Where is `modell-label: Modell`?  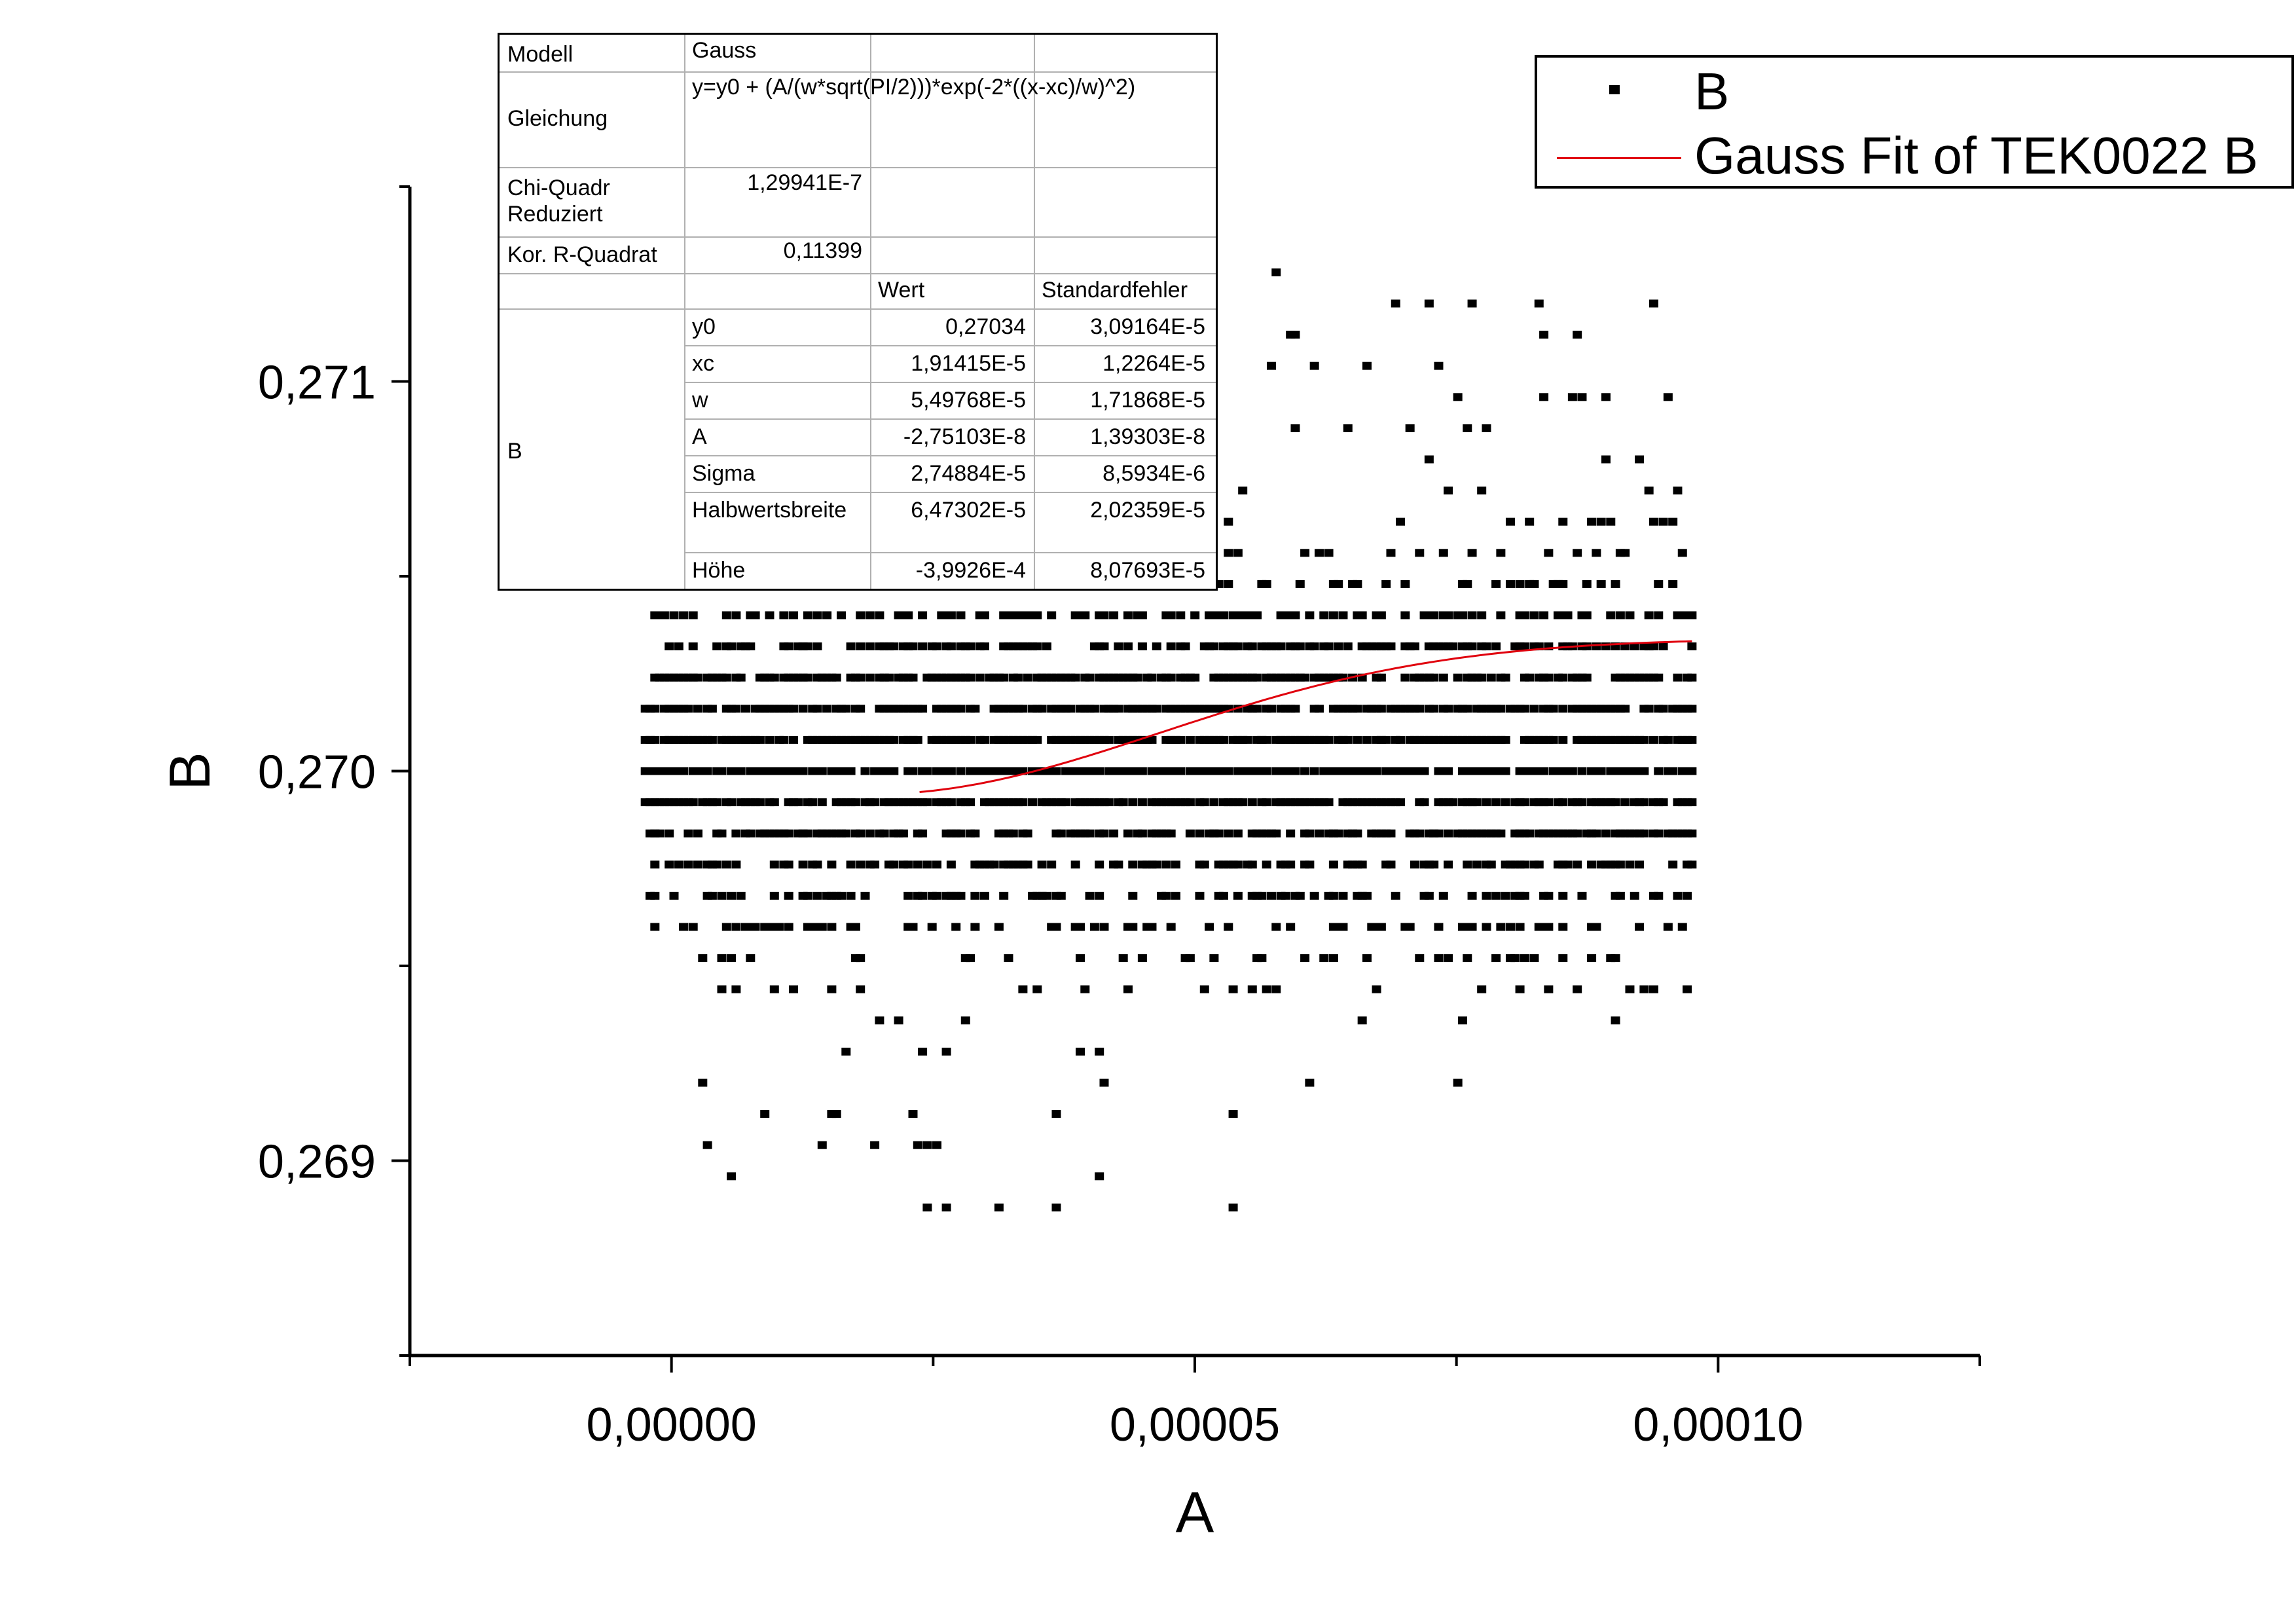
modell-label: Modell is located at coordinates (540, 54).